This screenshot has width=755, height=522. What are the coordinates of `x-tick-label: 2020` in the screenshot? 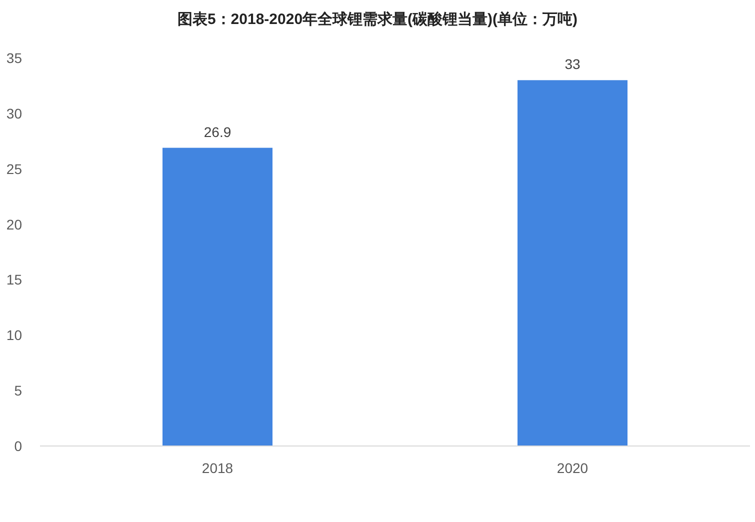 It's located at (572, 468).